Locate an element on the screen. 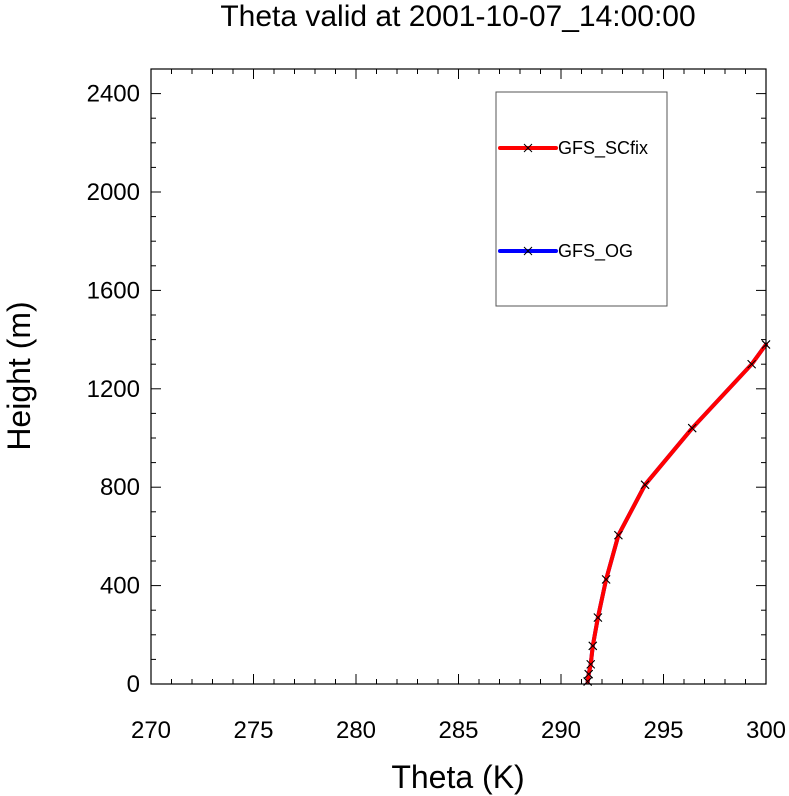 The width and height of the screenshot is (789, 796). legend-label: GFS_SCfix is located at coordinates (603, 148).